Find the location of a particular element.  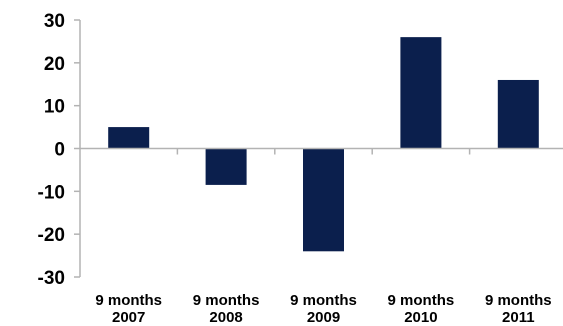

x-category-label-line: 2010 is located at coordinates (420, 317).